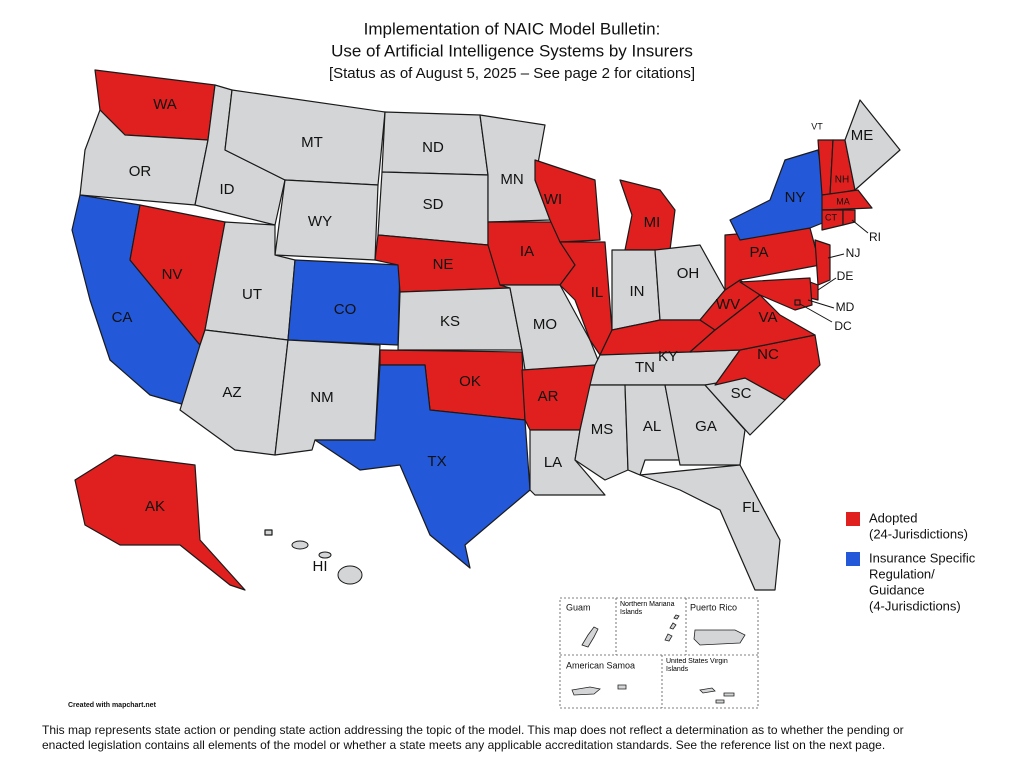 Image resolution: width=1024 pixels, height=768 pixels. Describe the element at coordinates (140, 171) in the screenshot. I see `state-label: OR` at that location.